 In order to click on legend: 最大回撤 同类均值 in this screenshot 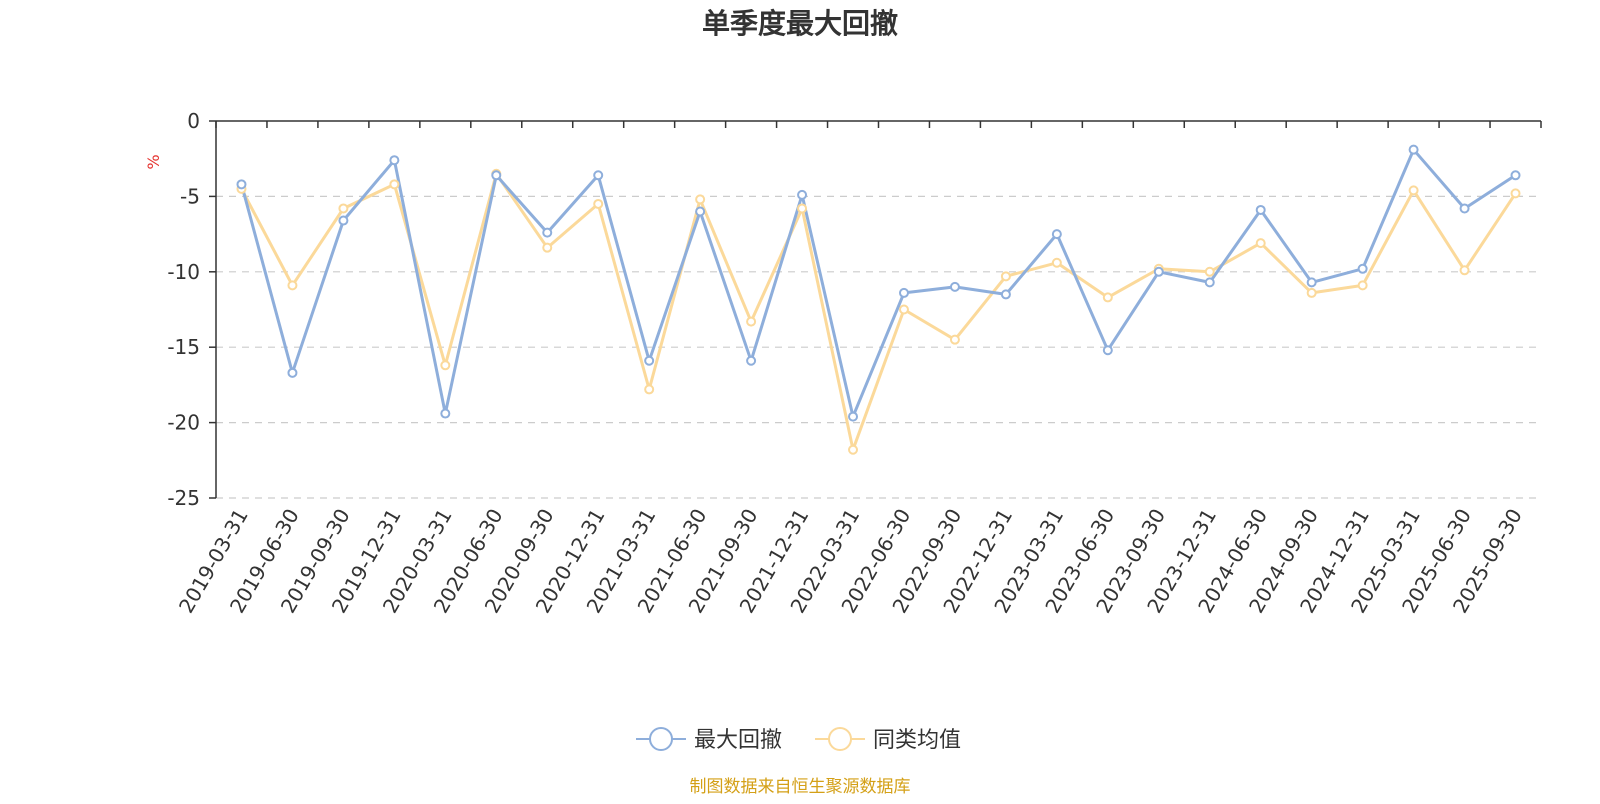, I will do `click(798, 740)`.